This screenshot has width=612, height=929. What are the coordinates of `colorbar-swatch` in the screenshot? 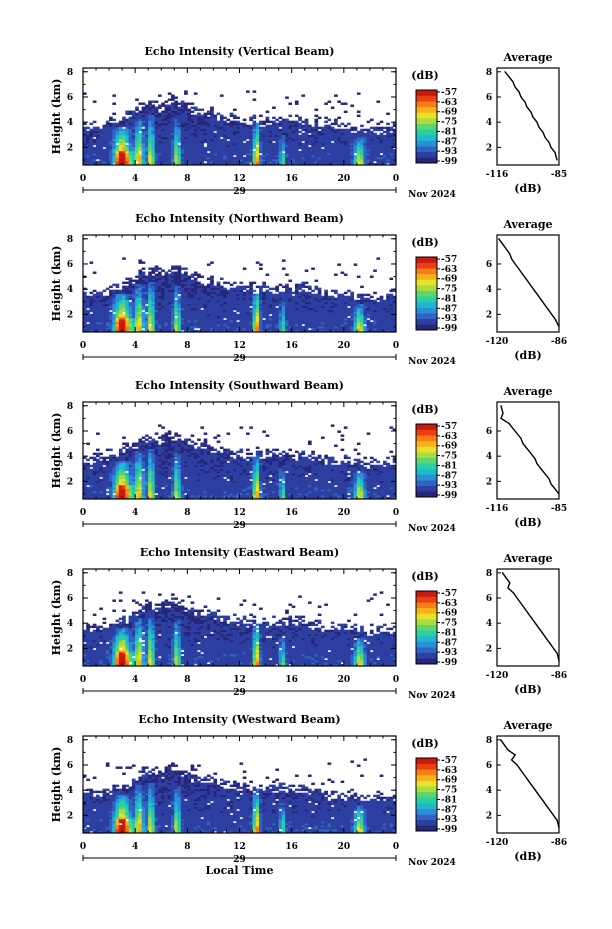 It's located at (426, 260).